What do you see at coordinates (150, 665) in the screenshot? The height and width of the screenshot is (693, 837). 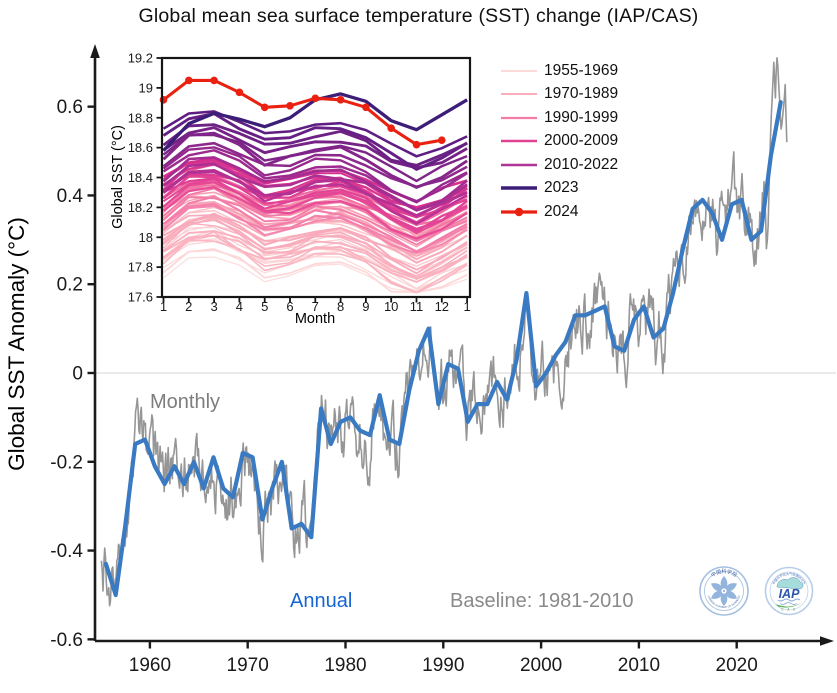 I see `x-tick-label: 1960` at bounding box center [150, 665].